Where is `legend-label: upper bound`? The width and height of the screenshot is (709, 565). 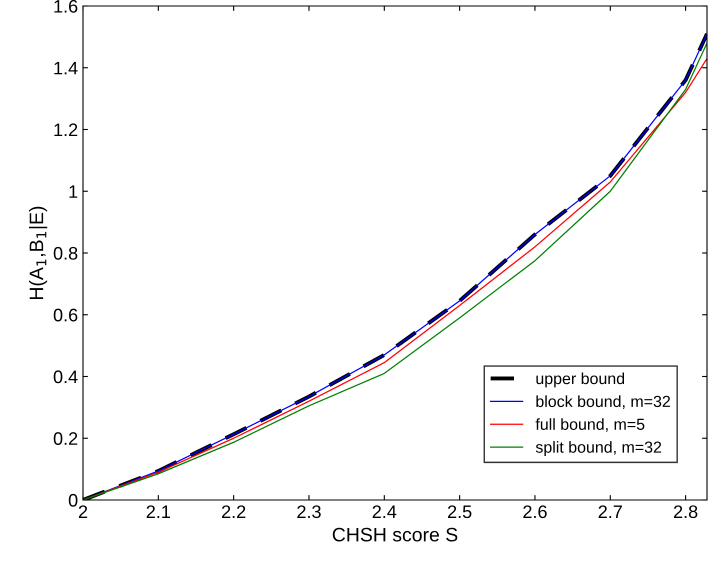 legend-label: upper bound is located at coordinates (580, 380).